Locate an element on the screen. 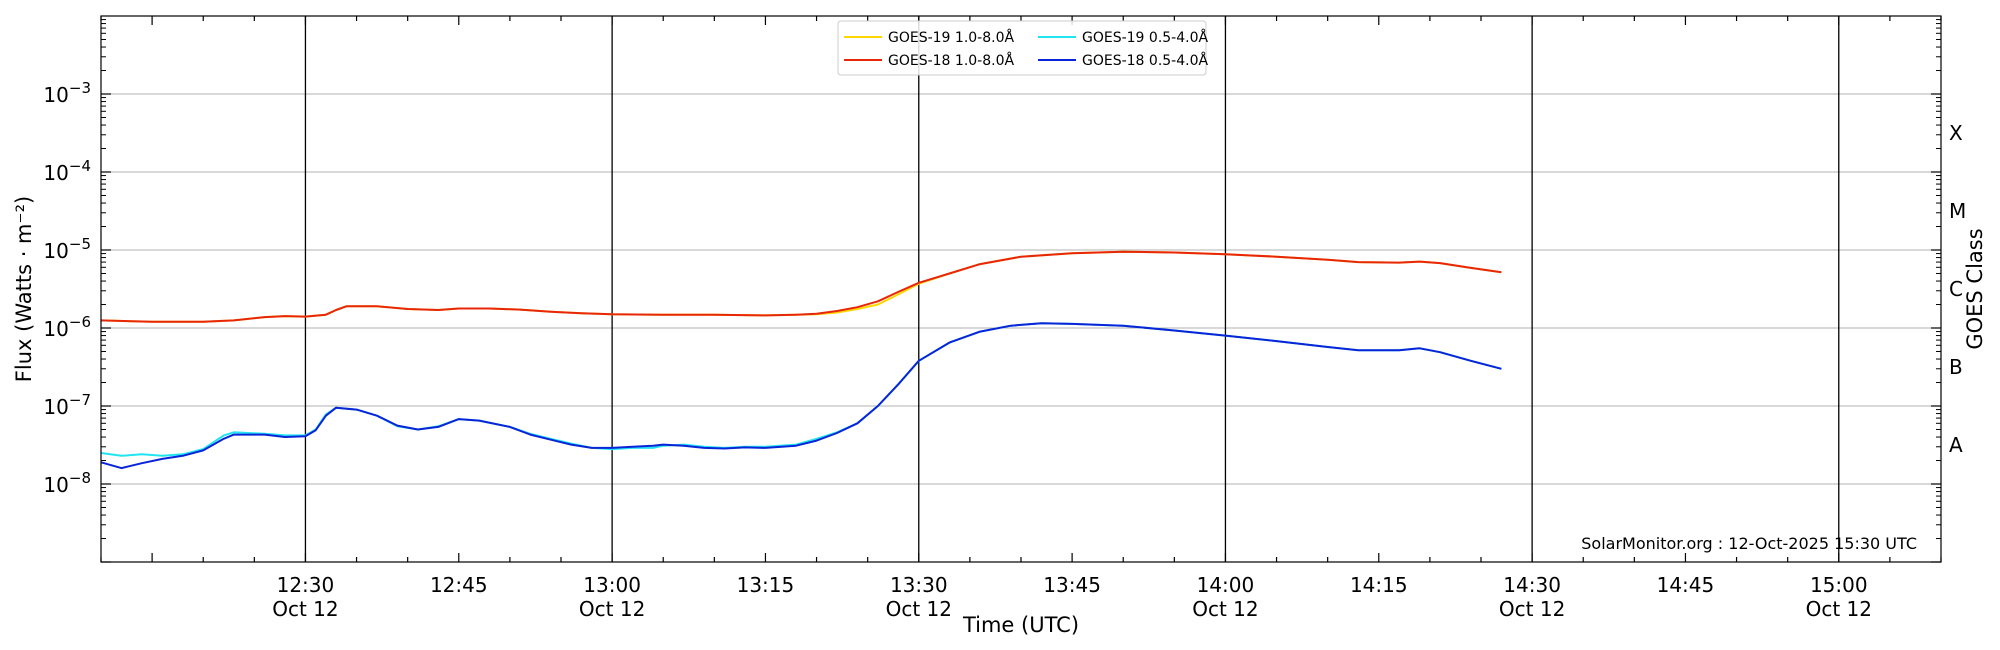 This screenshot has width=2000, height=650. x-tick-label: 12:30 is located at coordinates (306, 585).